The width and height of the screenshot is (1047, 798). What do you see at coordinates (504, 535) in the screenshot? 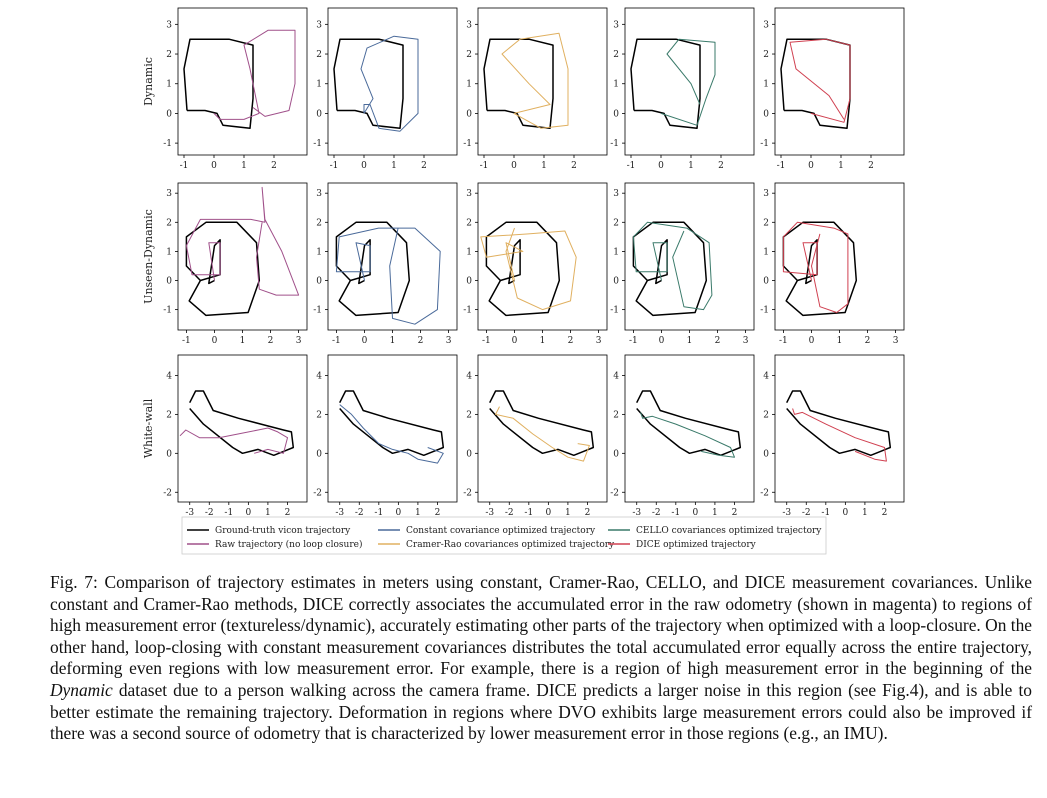
I see `legend-box` at bounding box center [504, 535].